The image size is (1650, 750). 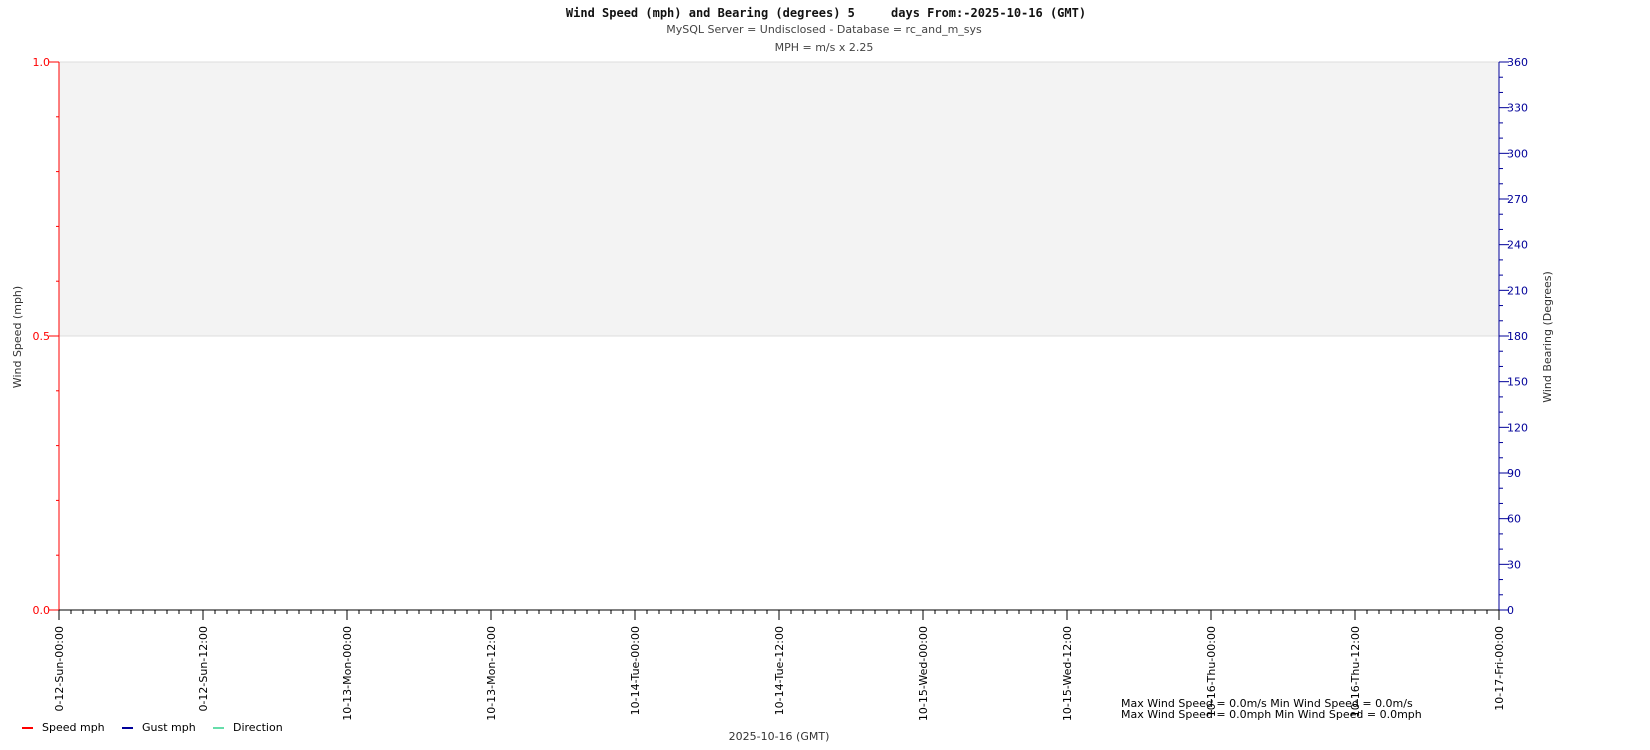 What do you see at coordinates (1067, 673) in the screenshot?
I see `x-tick-label: 10-15-Wed-12:00` at bounding box center [1067, 673].